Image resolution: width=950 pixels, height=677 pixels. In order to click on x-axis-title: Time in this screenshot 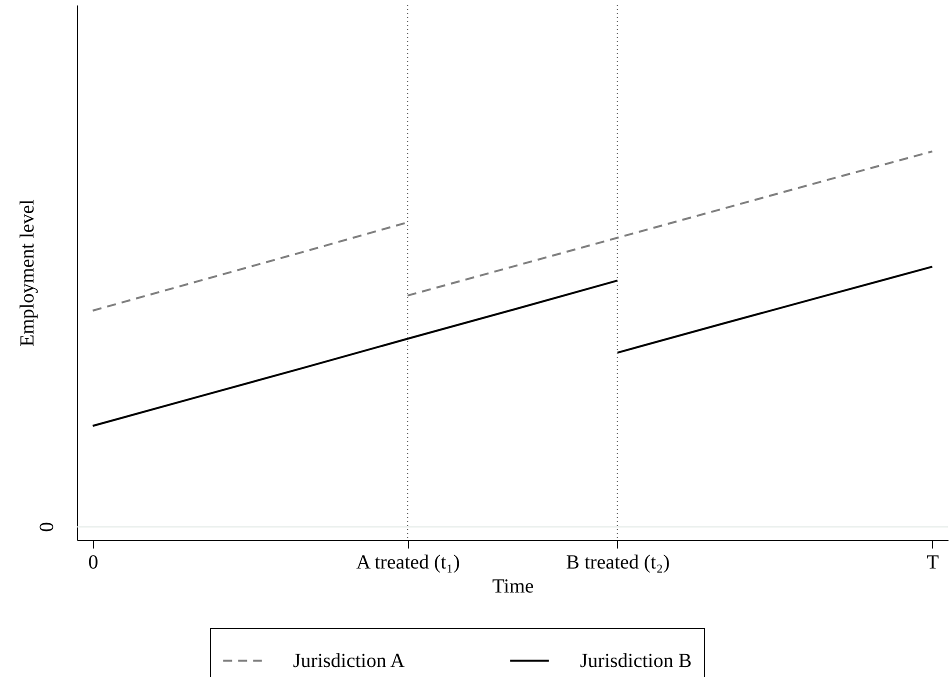, I will do `click(513, 587)`.